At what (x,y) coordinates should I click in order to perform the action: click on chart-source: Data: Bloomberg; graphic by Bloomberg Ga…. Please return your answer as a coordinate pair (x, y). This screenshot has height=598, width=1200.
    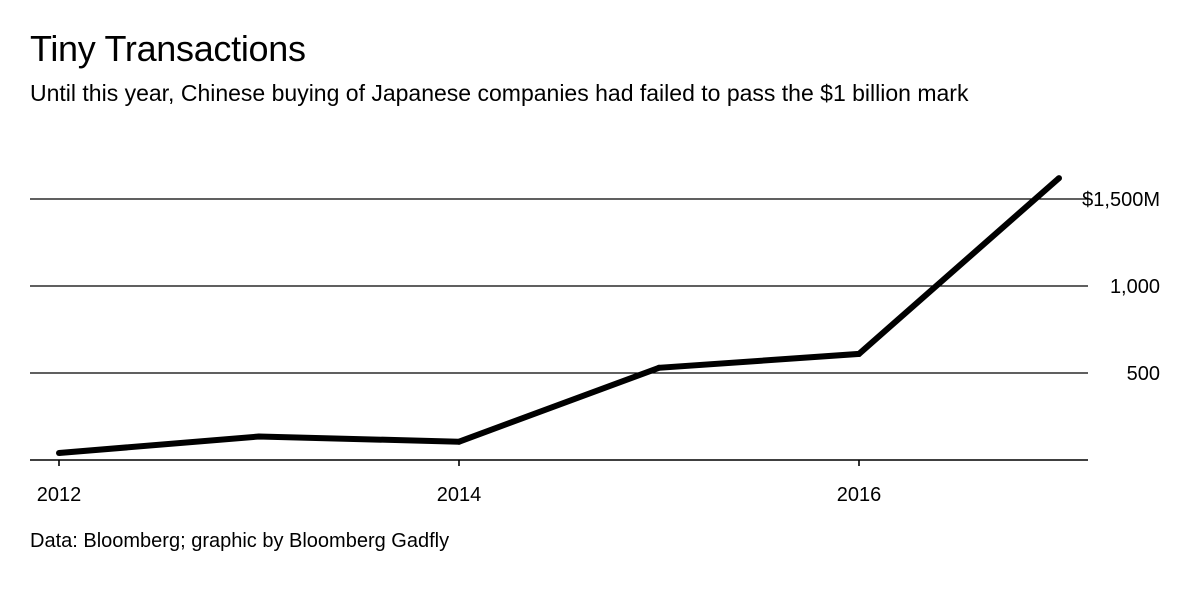
    Looking at the image, I should click on (240, 541).